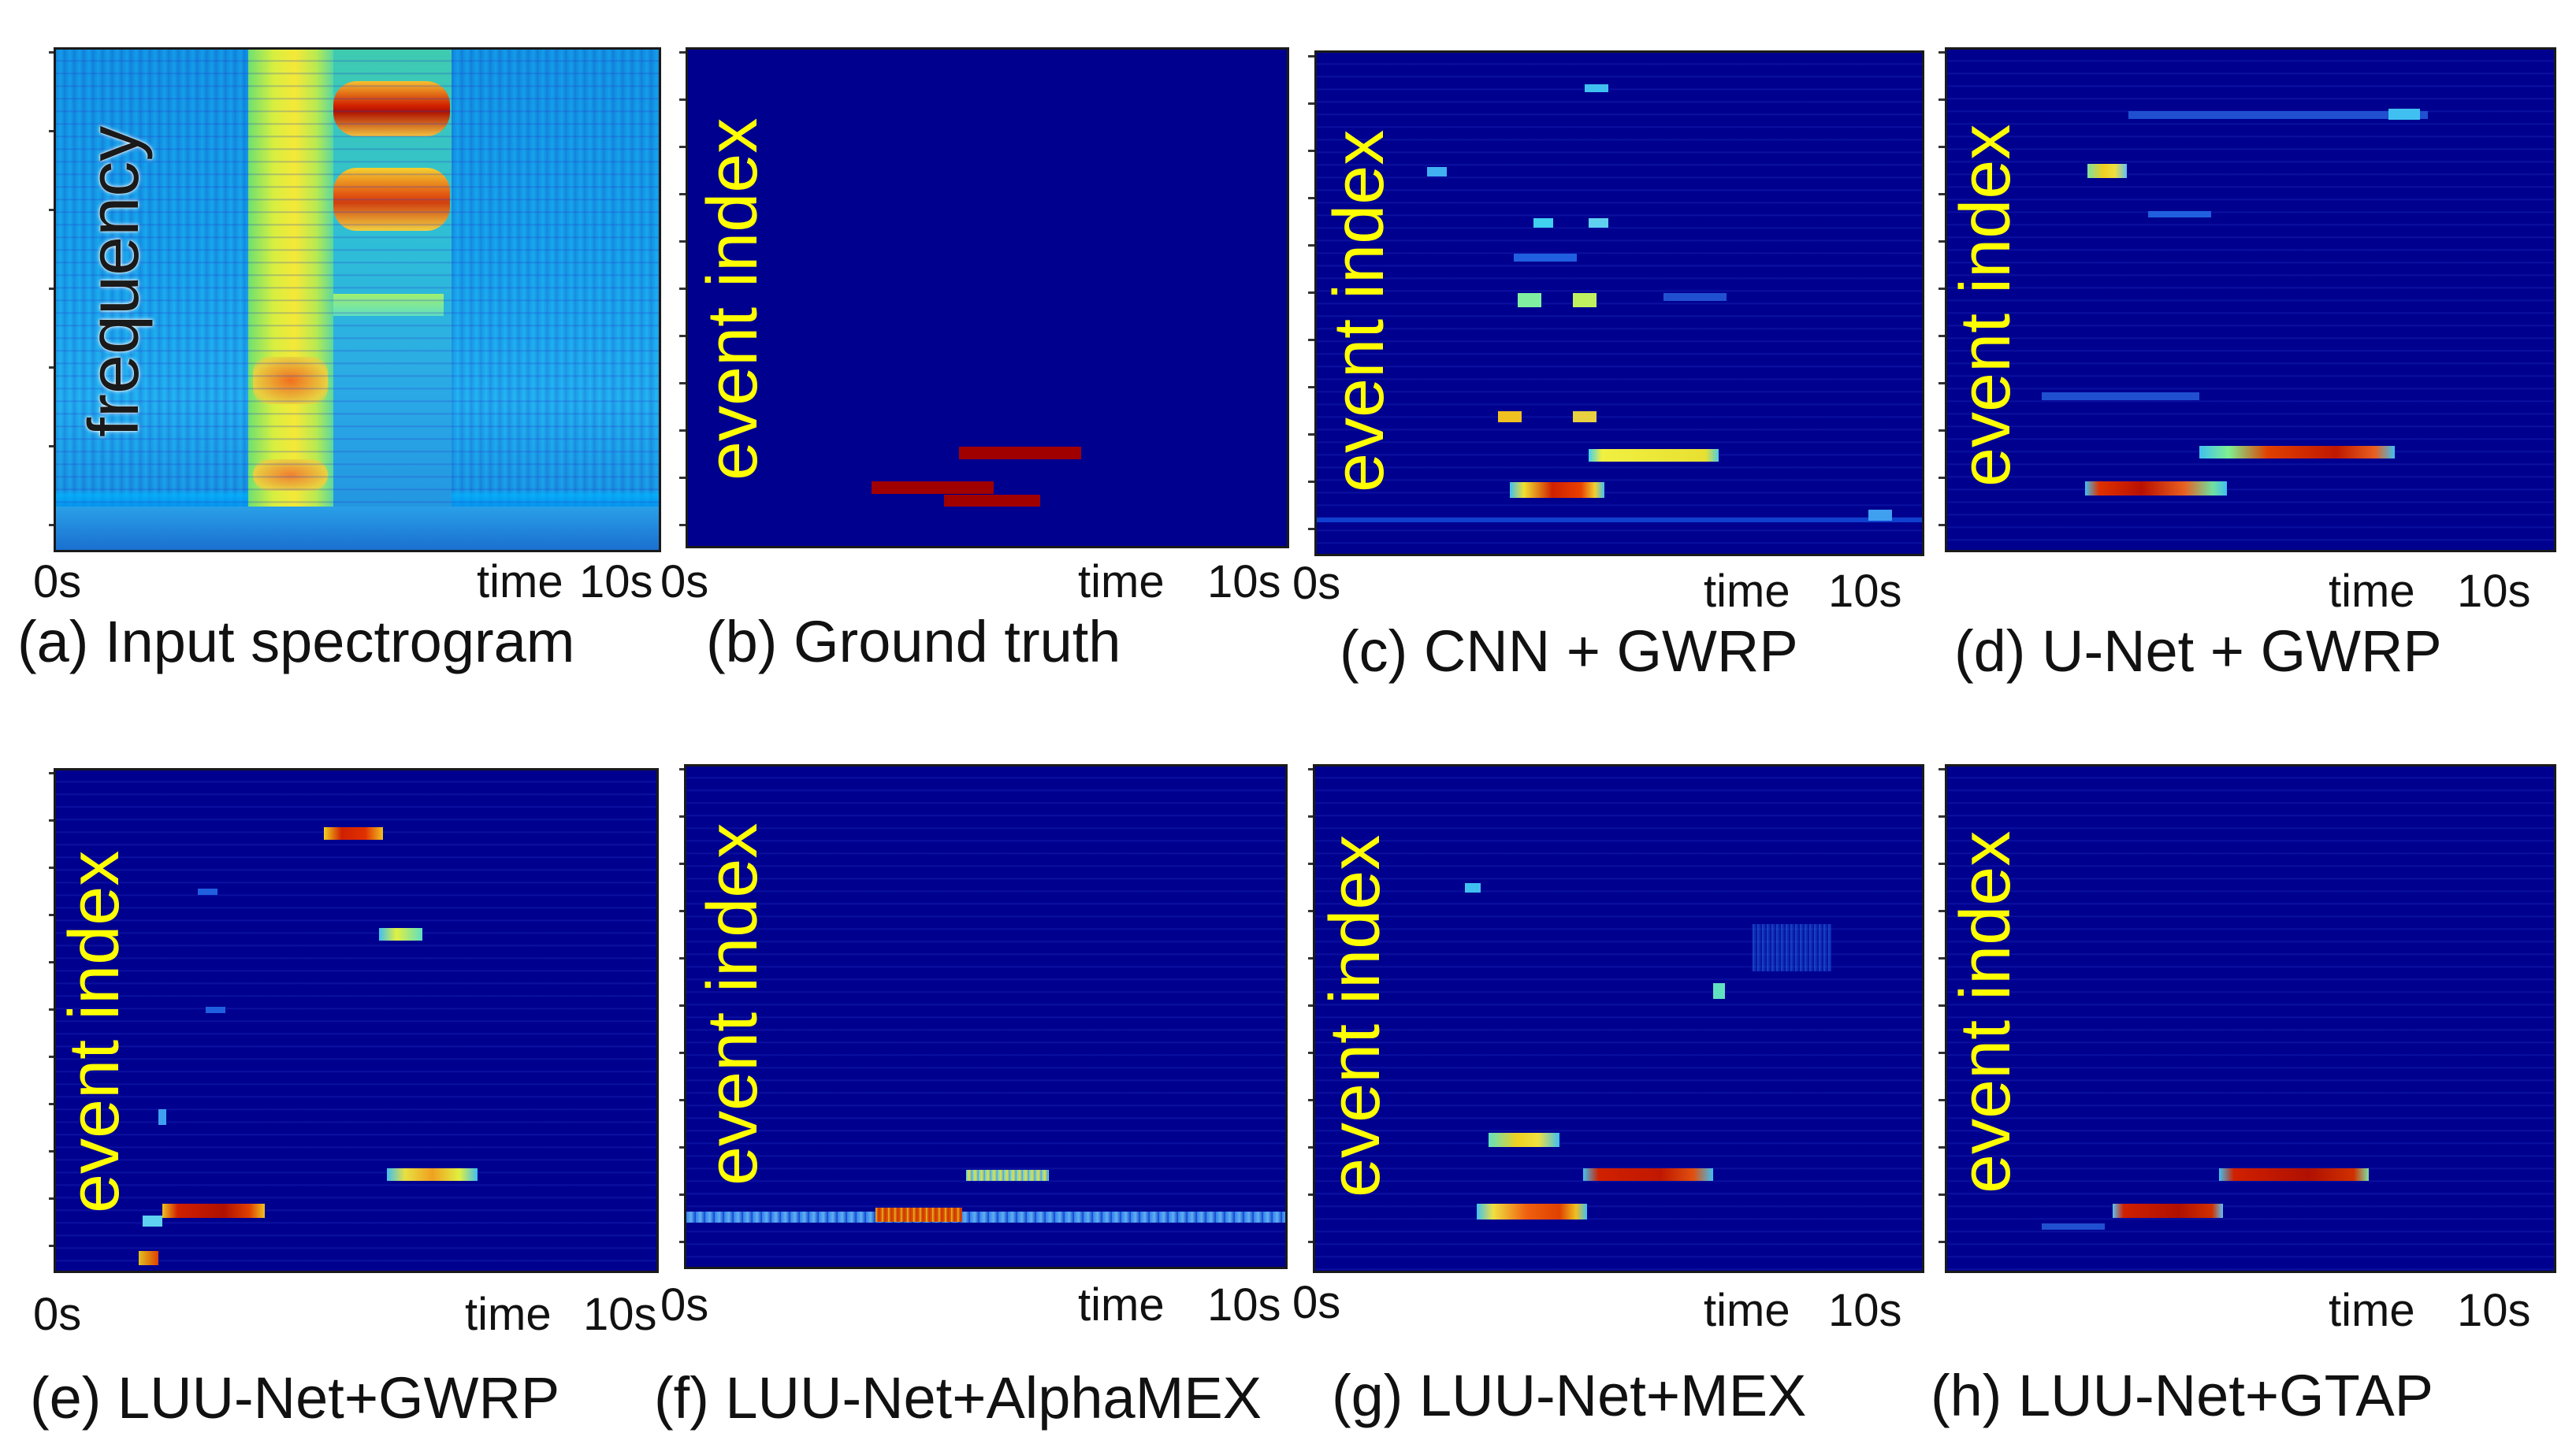 The width and height of the screenshot is (2576, 1444). What do you see at coordinates (1569, 651) in the screenshot?
I see `panel-caption: (c) CNN + GWRP` at bounding box center [1569, 651].